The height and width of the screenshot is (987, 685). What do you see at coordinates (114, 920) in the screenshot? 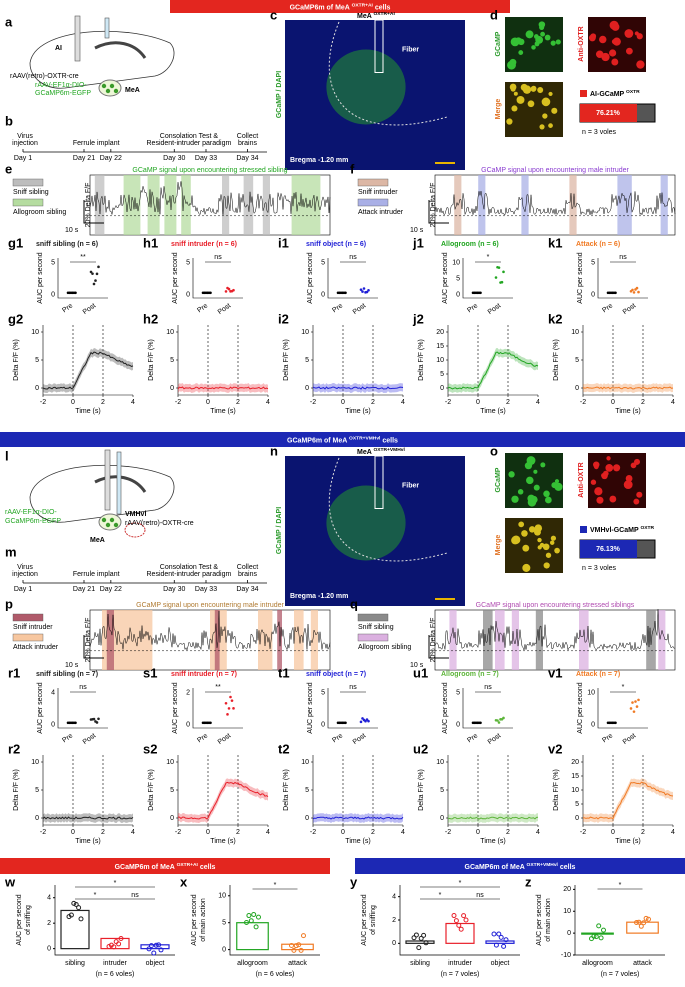
I see `axes` at bounding box center [114, 920].